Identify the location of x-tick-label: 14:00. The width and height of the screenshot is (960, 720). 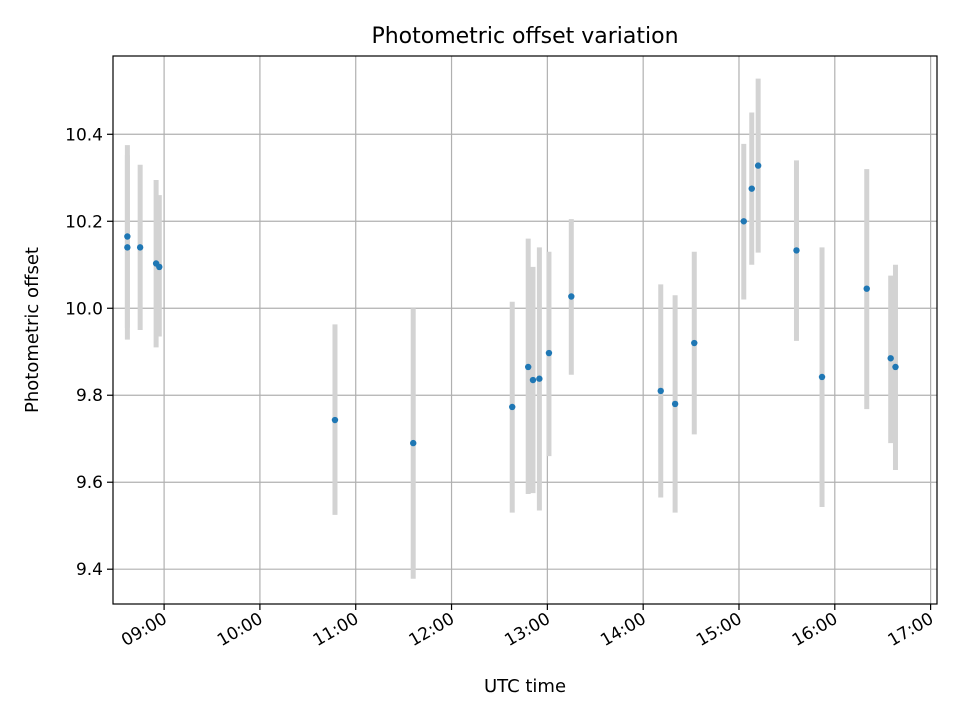
(623, 630).